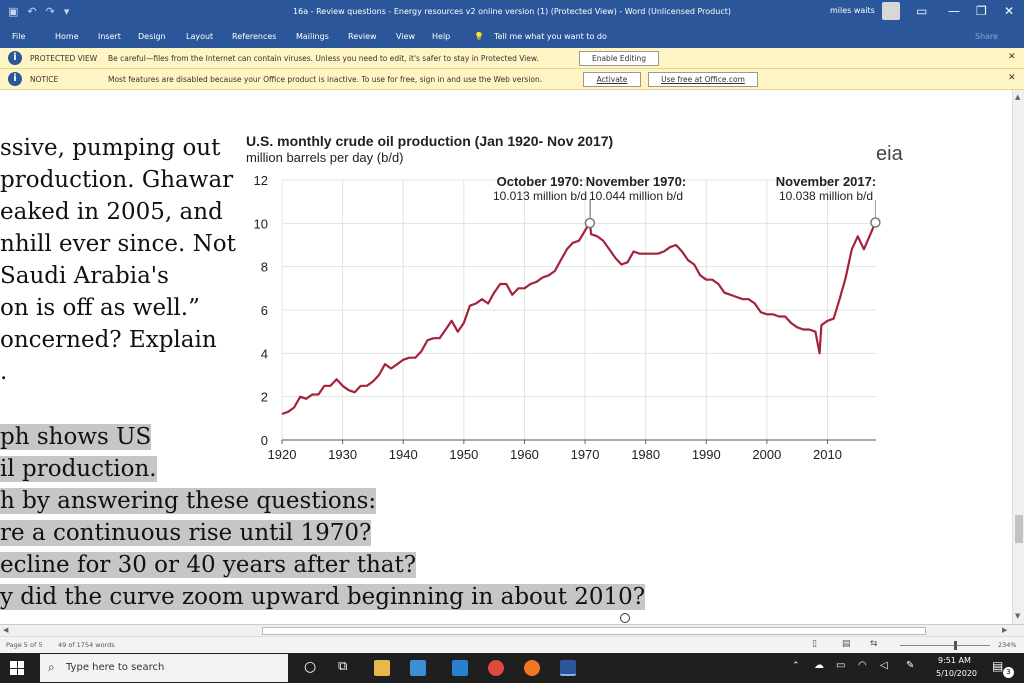 This screenshot has width=1024, height=683. What do you see at coordinates (118, 244) in the screenshot?
I see `text-line: nhill ever since. Not` at bounding box center [118, 244].